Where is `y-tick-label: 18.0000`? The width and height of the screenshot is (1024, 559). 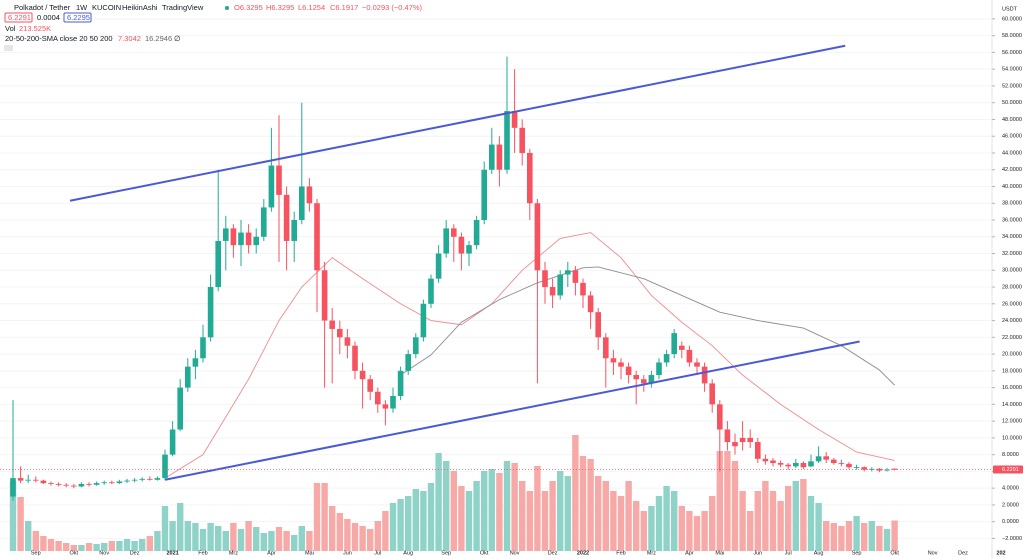 y-tick-label: 18.0000 is located at coordinates (1012, 371).